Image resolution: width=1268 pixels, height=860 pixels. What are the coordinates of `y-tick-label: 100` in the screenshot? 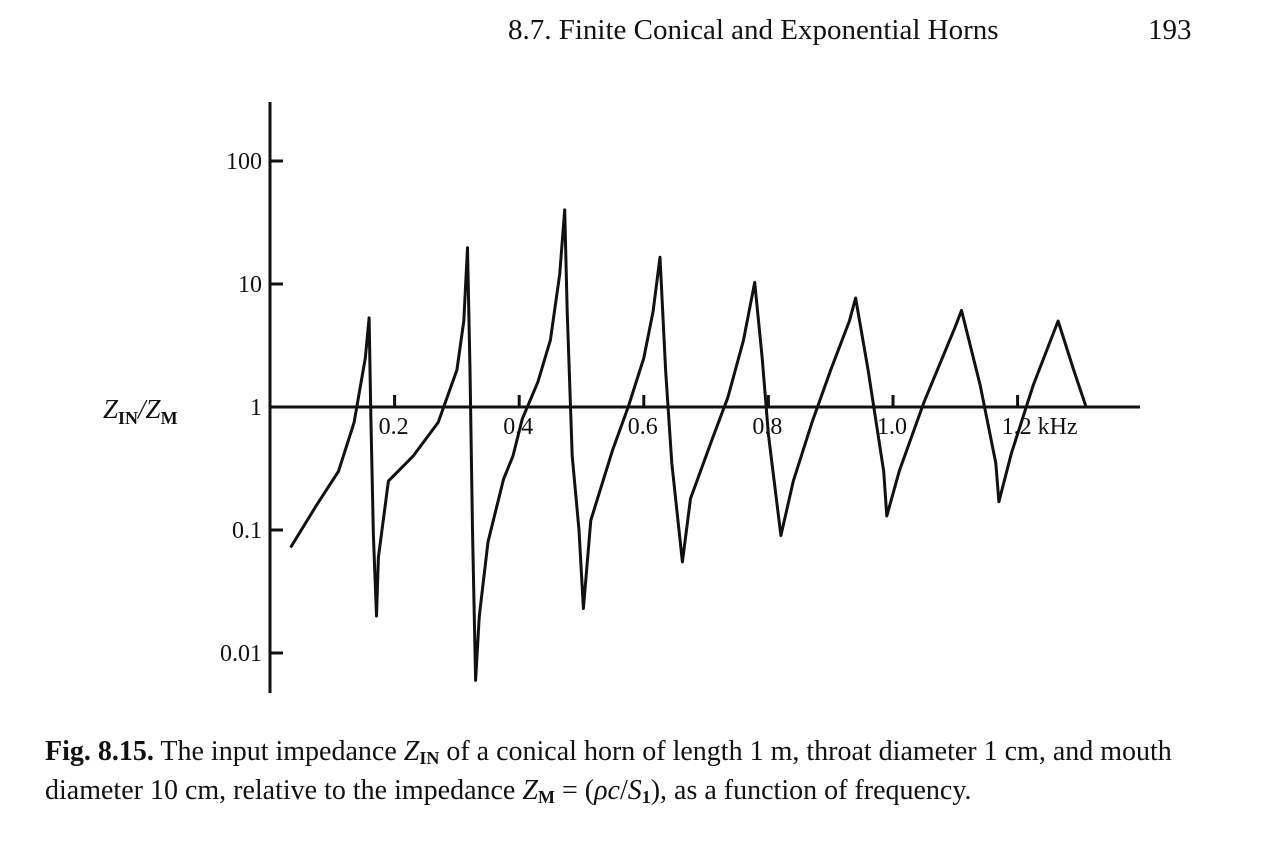 It's located at (244, 162).